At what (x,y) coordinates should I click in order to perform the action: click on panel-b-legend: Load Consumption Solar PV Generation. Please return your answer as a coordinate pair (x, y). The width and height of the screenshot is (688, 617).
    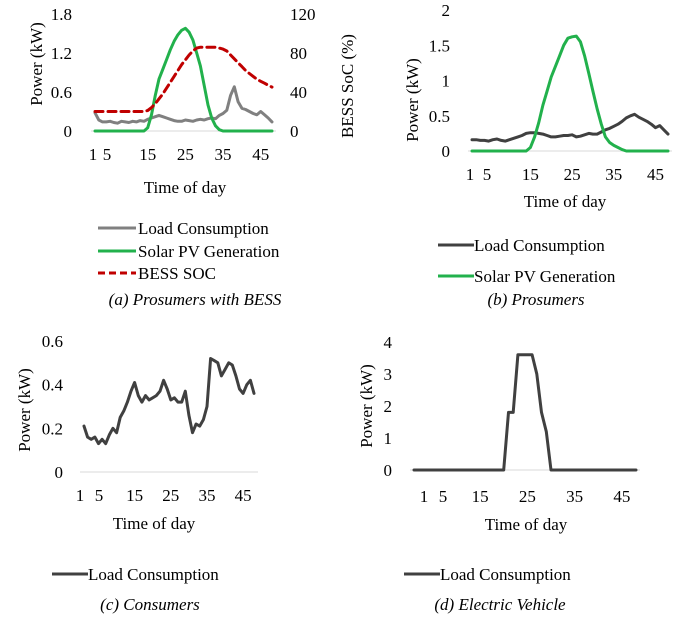
    Looking at the image, I should click on (527, 261).